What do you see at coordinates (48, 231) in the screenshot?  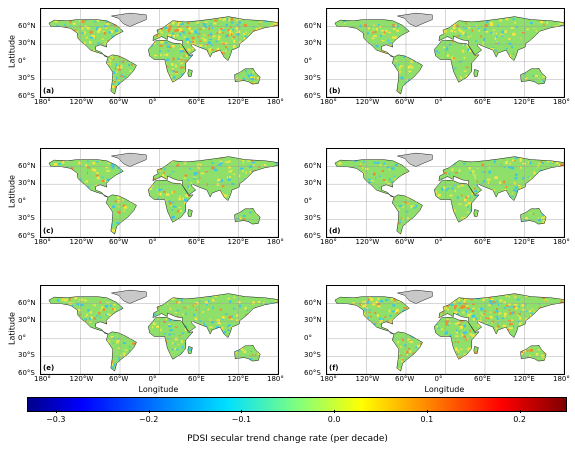 I see `panel-label: (c)` at bounding box center [48, 231].